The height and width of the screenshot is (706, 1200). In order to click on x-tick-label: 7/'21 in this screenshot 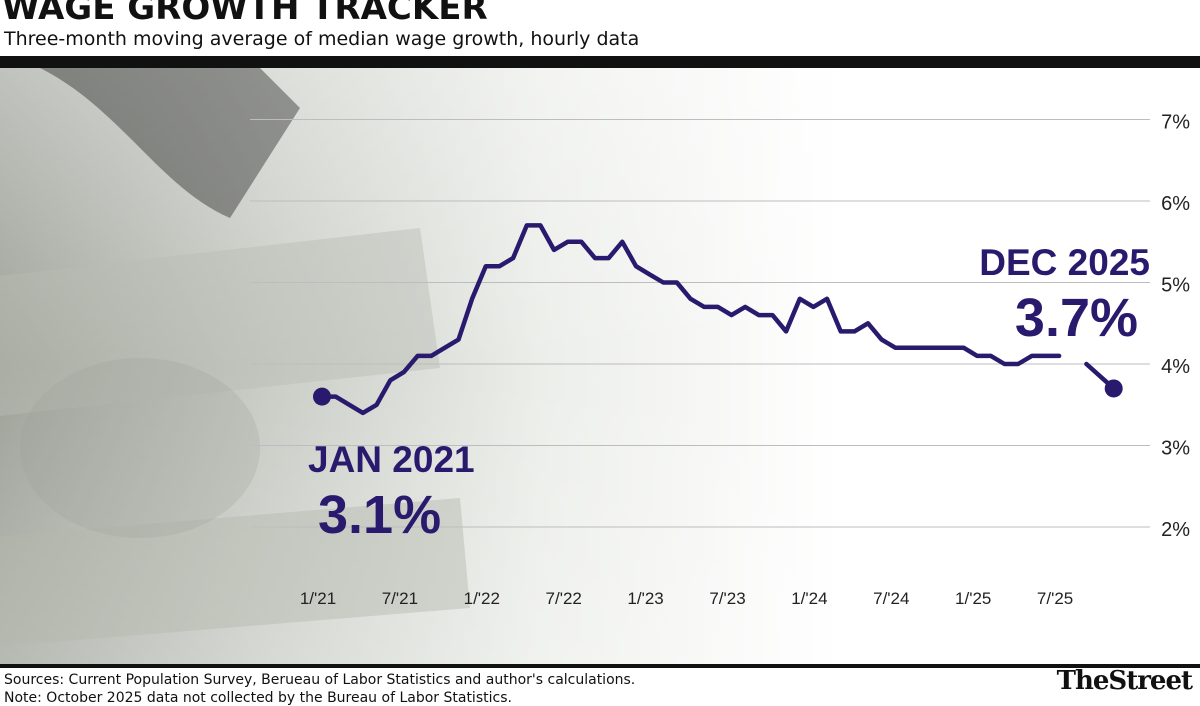, I will do `click(400, 598)`.